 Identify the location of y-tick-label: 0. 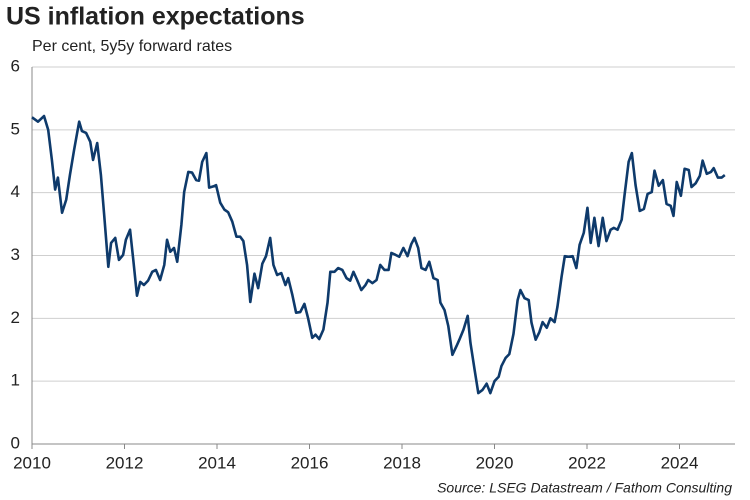
(15, 442).